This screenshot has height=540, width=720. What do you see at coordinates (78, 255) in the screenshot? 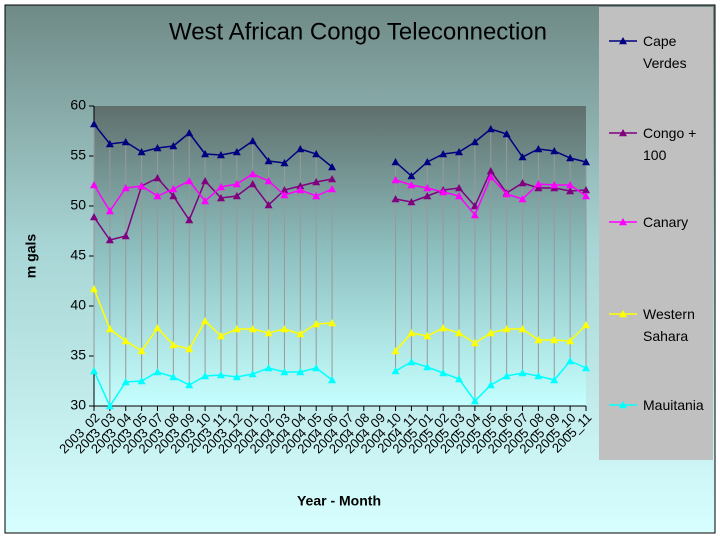
I see `y-tick-label: 45` at bounding box center [78, 255].